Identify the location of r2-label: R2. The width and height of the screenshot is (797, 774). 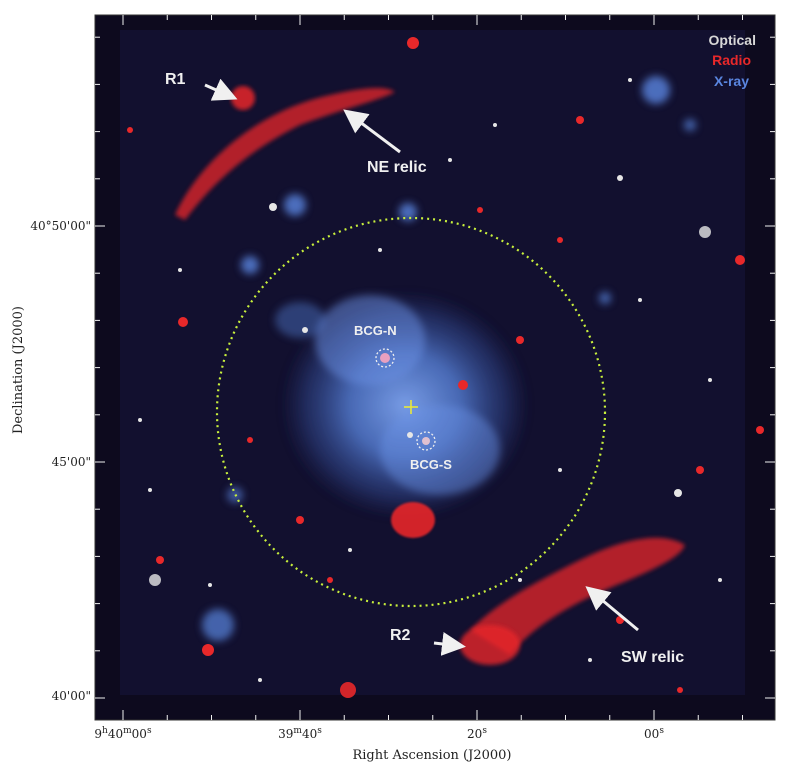
(400, 635).